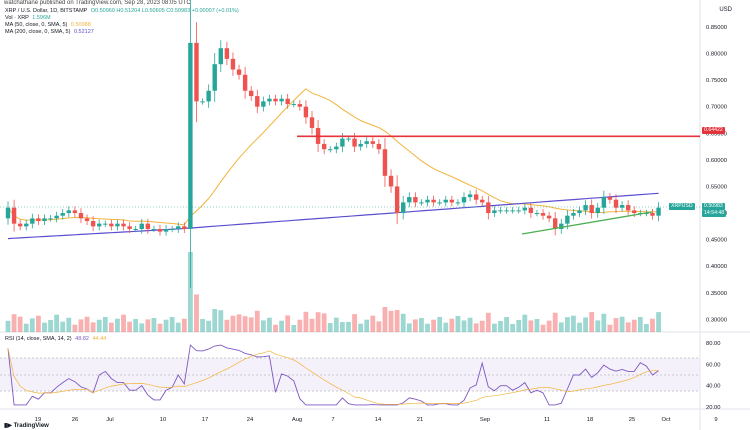 The height and width of the screenshot is (430, 750). What do you see at coordinates (716, 241) in the screenshot?
I see `price-tick-label: 0.45000` at bounding box center [716, 241].